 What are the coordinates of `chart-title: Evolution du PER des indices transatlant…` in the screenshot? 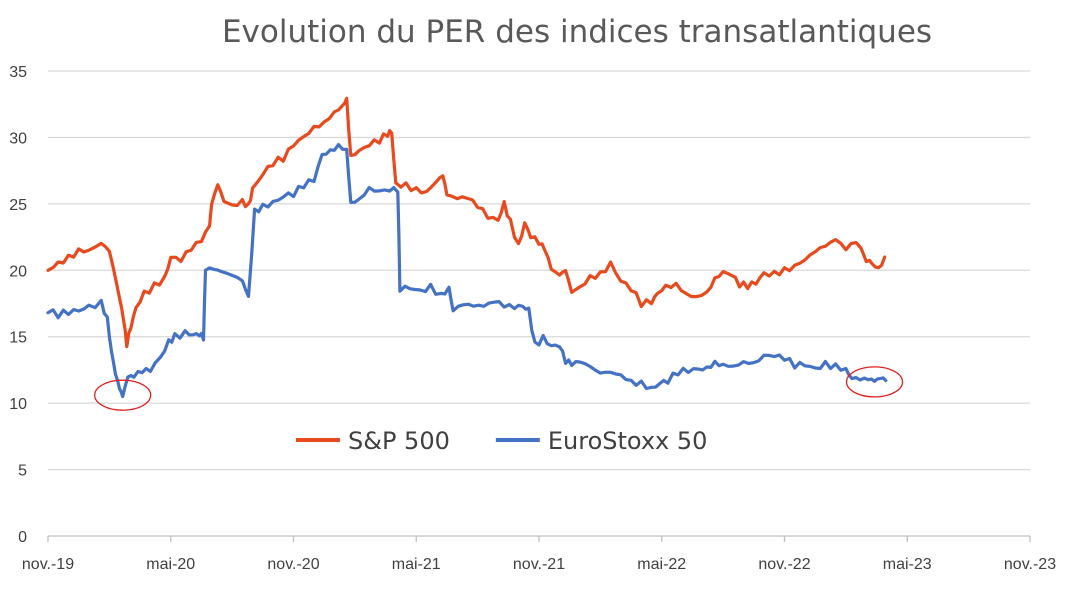 It's located at (577, 32).